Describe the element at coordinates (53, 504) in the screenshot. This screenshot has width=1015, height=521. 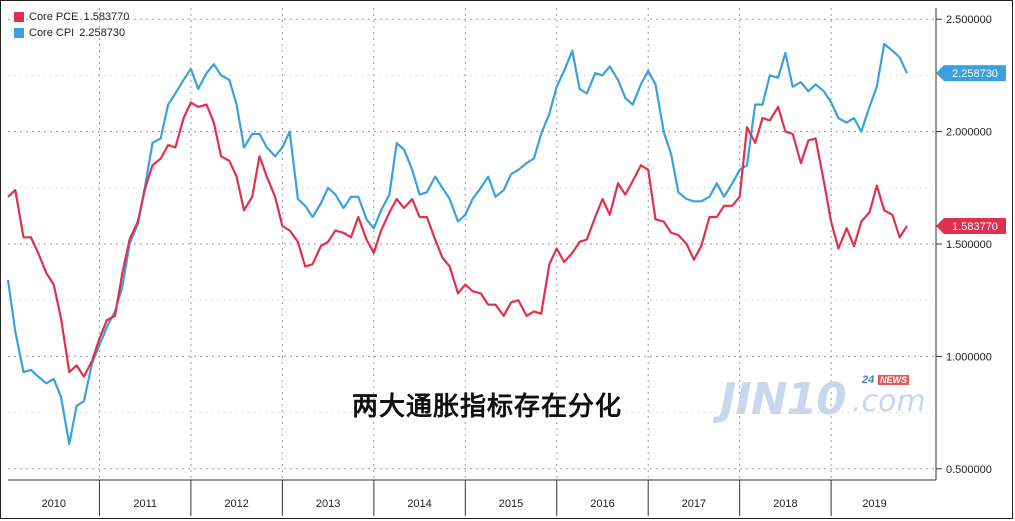
I see `x-tick-label: 2010` at that location.